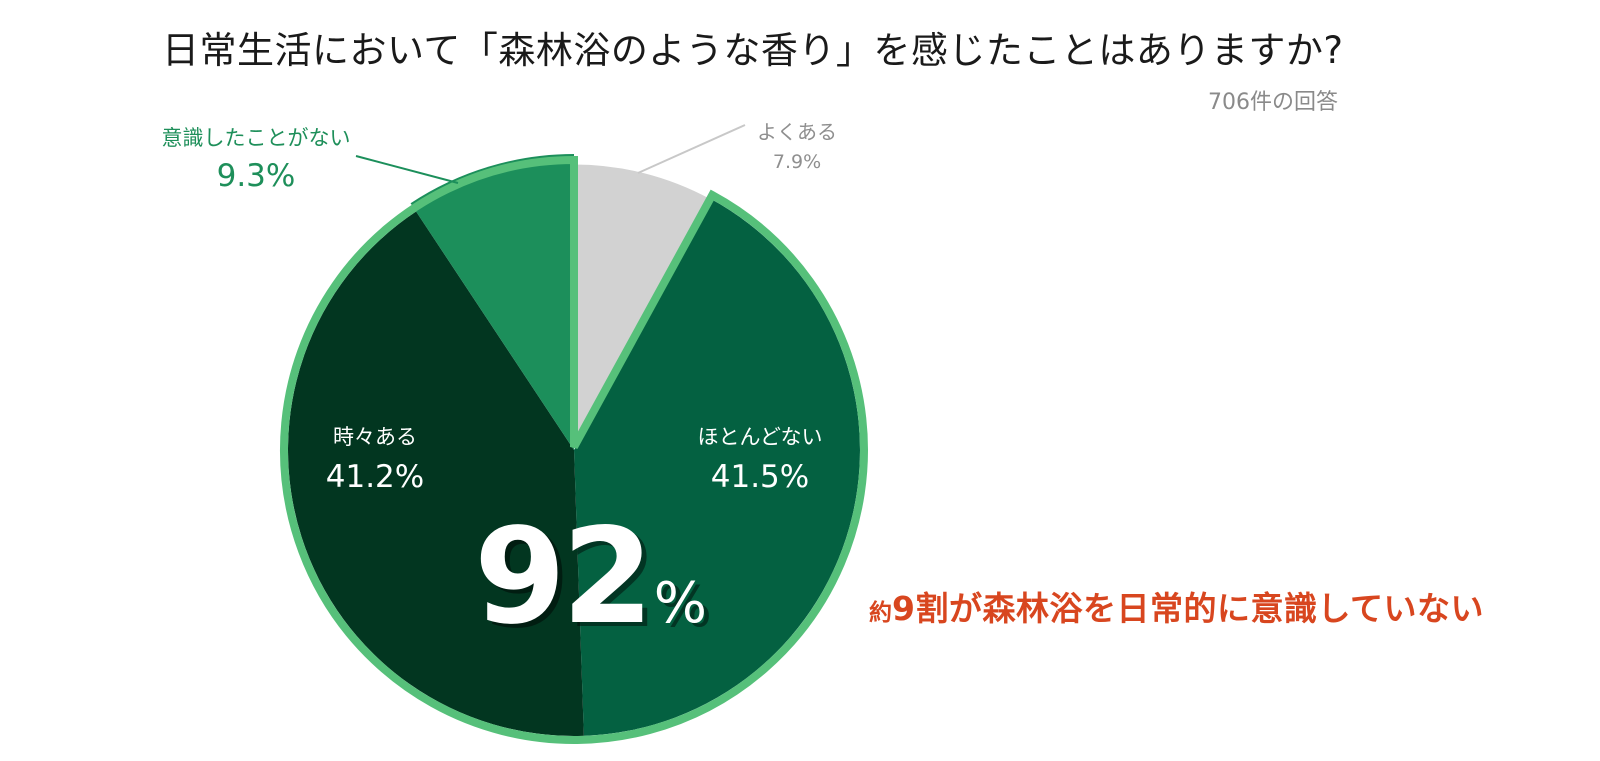 This screenshot has height=761, width=1600. I want to click on response-count: 706件の回答, so click(1273, 102).